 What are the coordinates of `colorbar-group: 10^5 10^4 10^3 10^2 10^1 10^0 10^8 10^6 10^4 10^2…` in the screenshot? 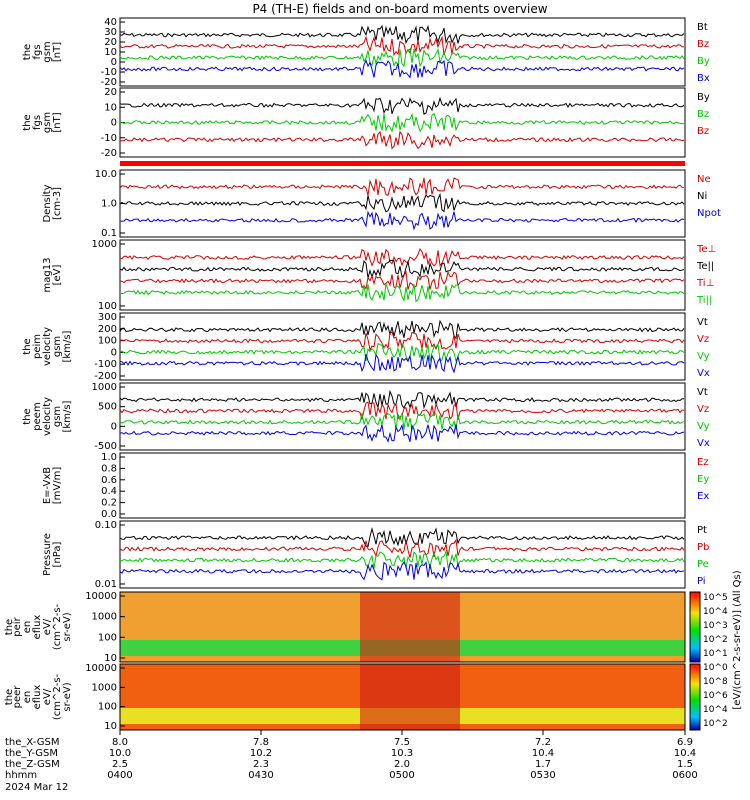 It's located at (716, 650).